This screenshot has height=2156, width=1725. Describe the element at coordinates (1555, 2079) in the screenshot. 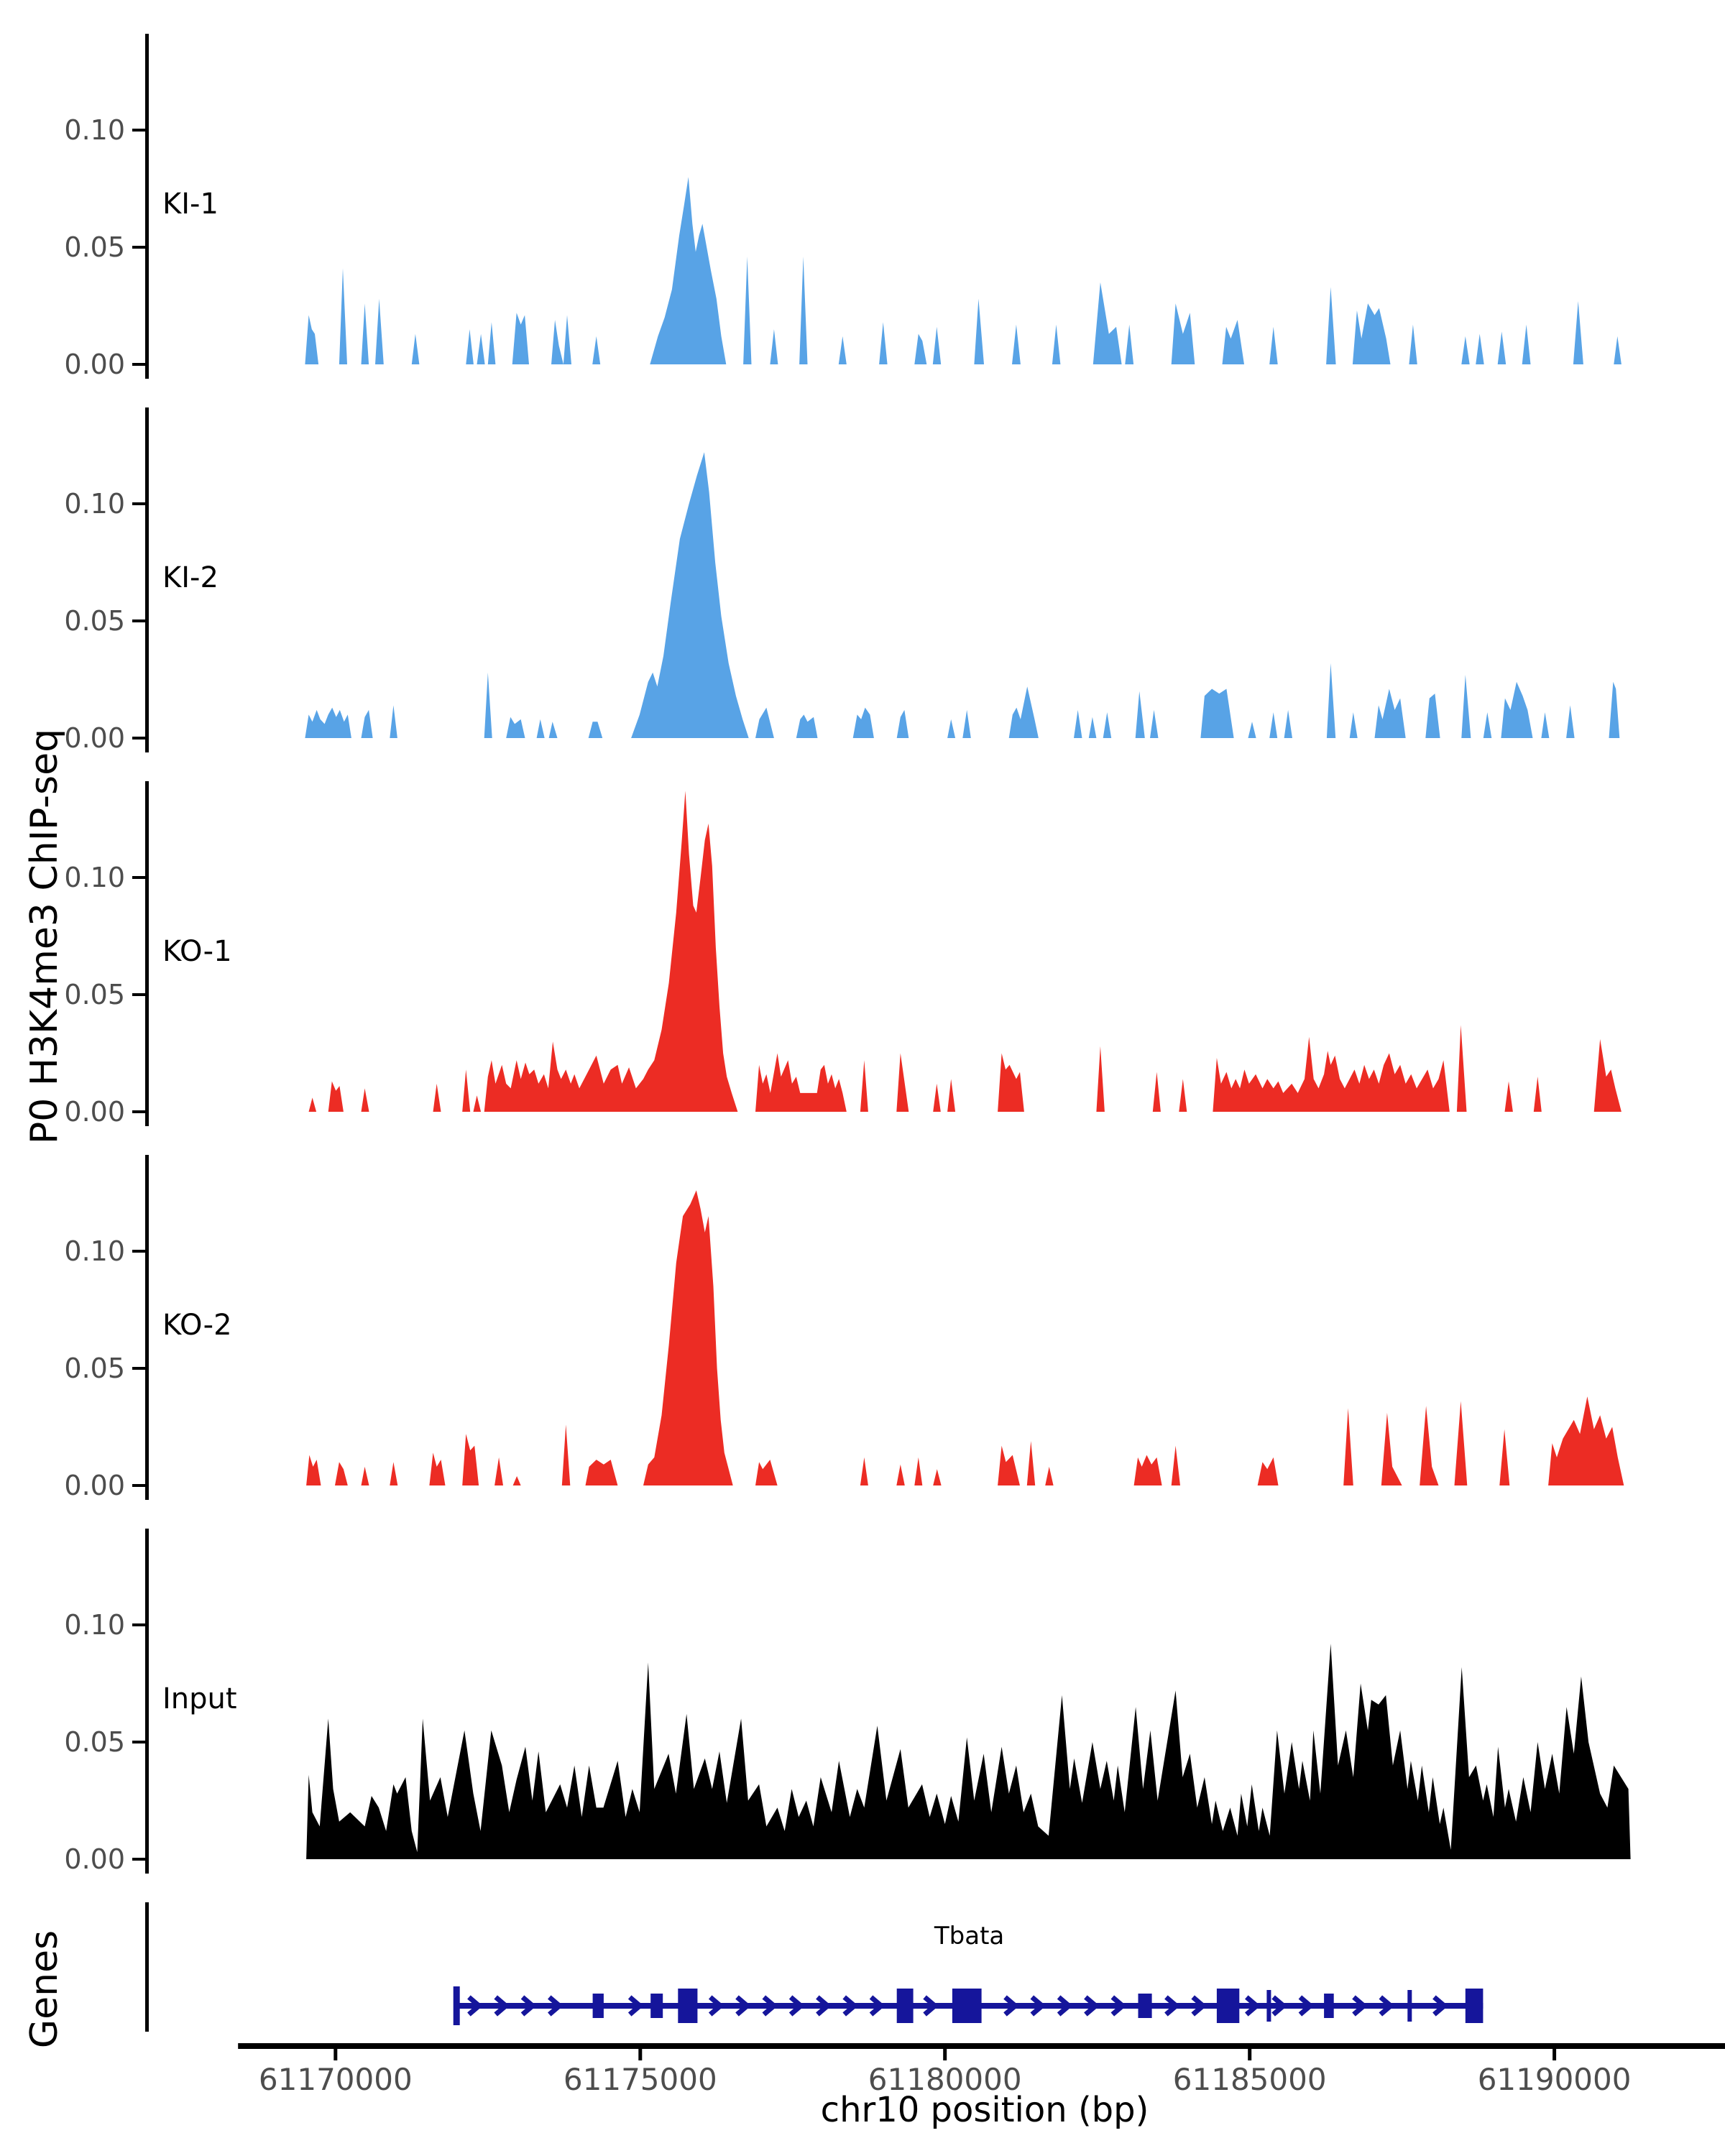

I see `x-axis-tick-label: 61190000` at that location.